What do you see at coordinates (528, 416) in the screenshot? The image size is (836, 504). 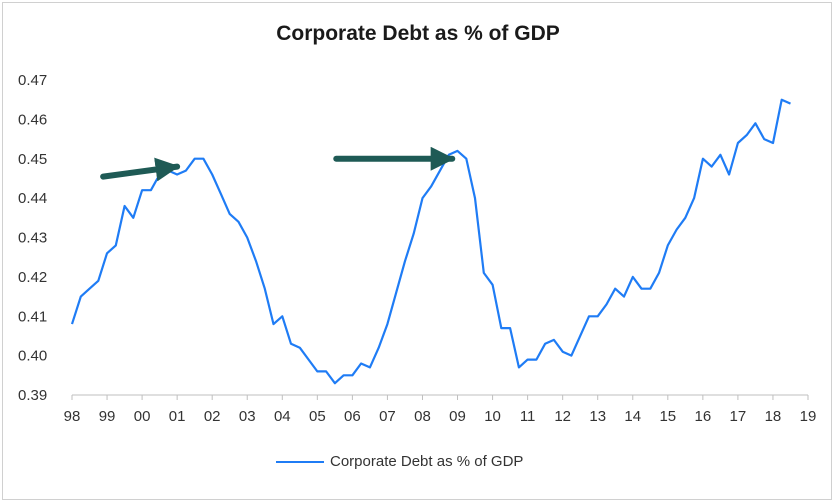 I see `x-tick-label: 11` at bounding box center [528, 416].